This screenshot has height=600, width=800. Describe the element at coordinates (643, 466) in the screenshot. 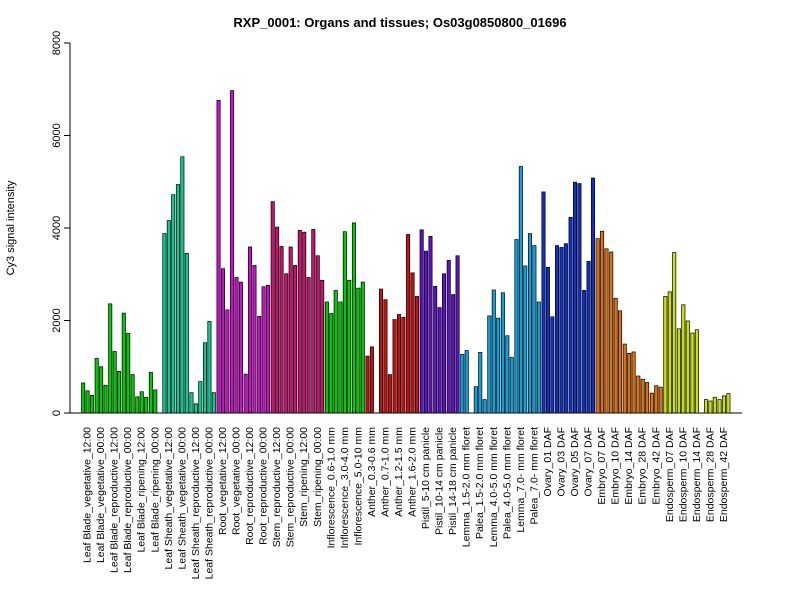

I see `category-label: Embryo_28 DAF` at that location.